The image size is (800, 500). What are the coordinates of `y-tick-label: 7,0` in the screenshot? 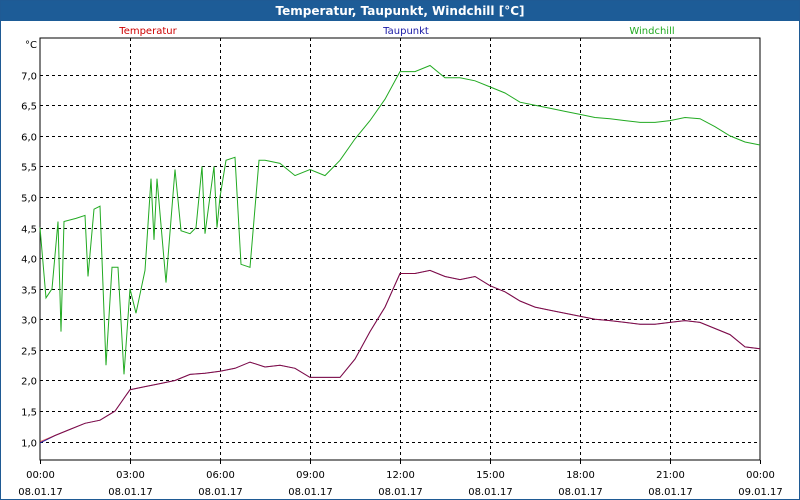 It's located at (29, 77).